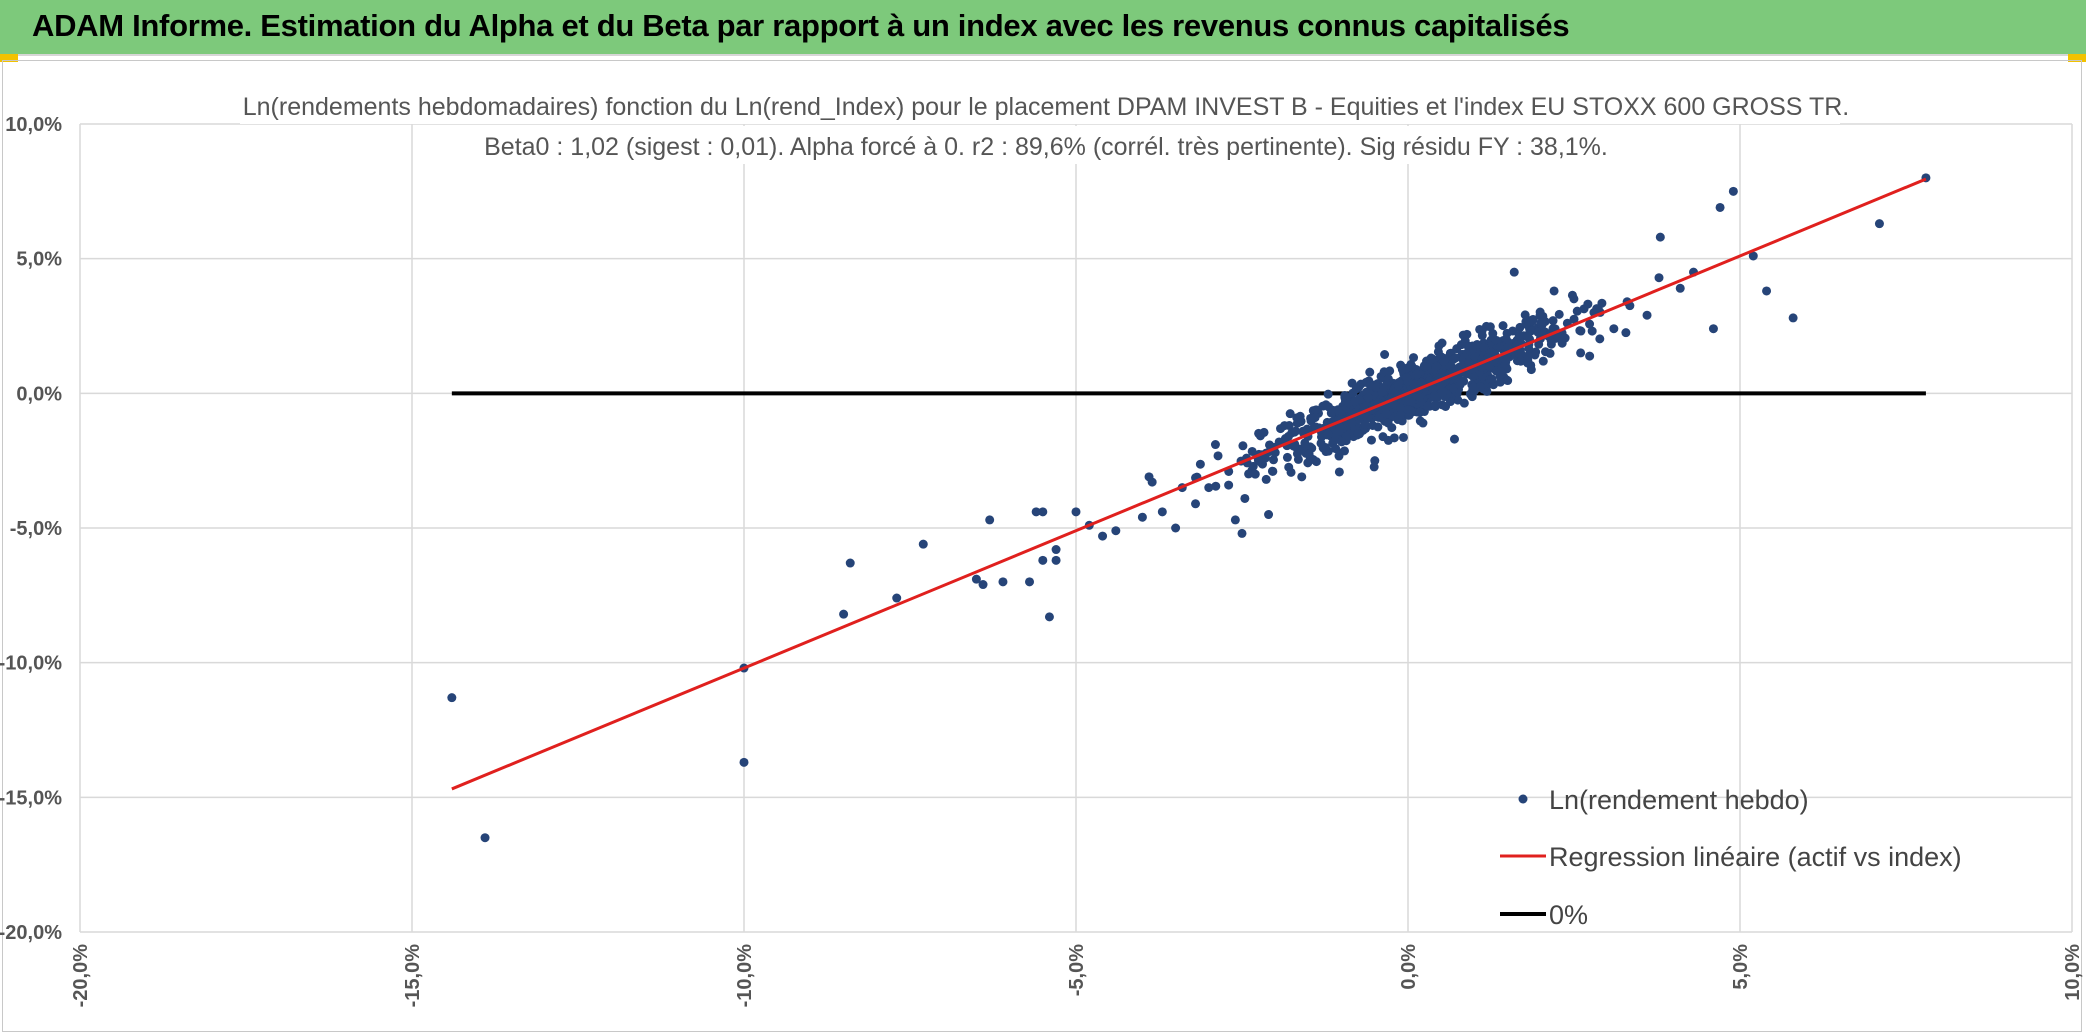 The image size is (2086, 1035). Describe the element at coordinates (36, 529) in the screenshot. I see `y-tick-label: -5,0%` at that location.